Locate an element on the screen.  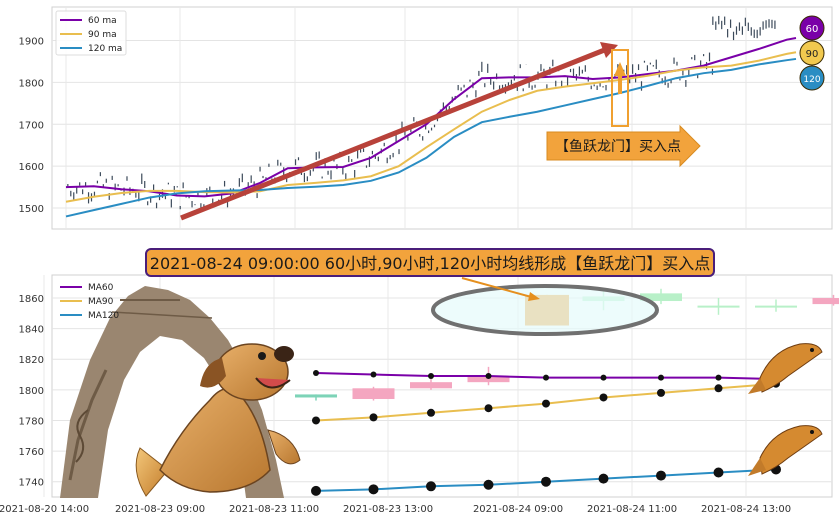
highlight-ellipse is located at coordinates (545, 310).